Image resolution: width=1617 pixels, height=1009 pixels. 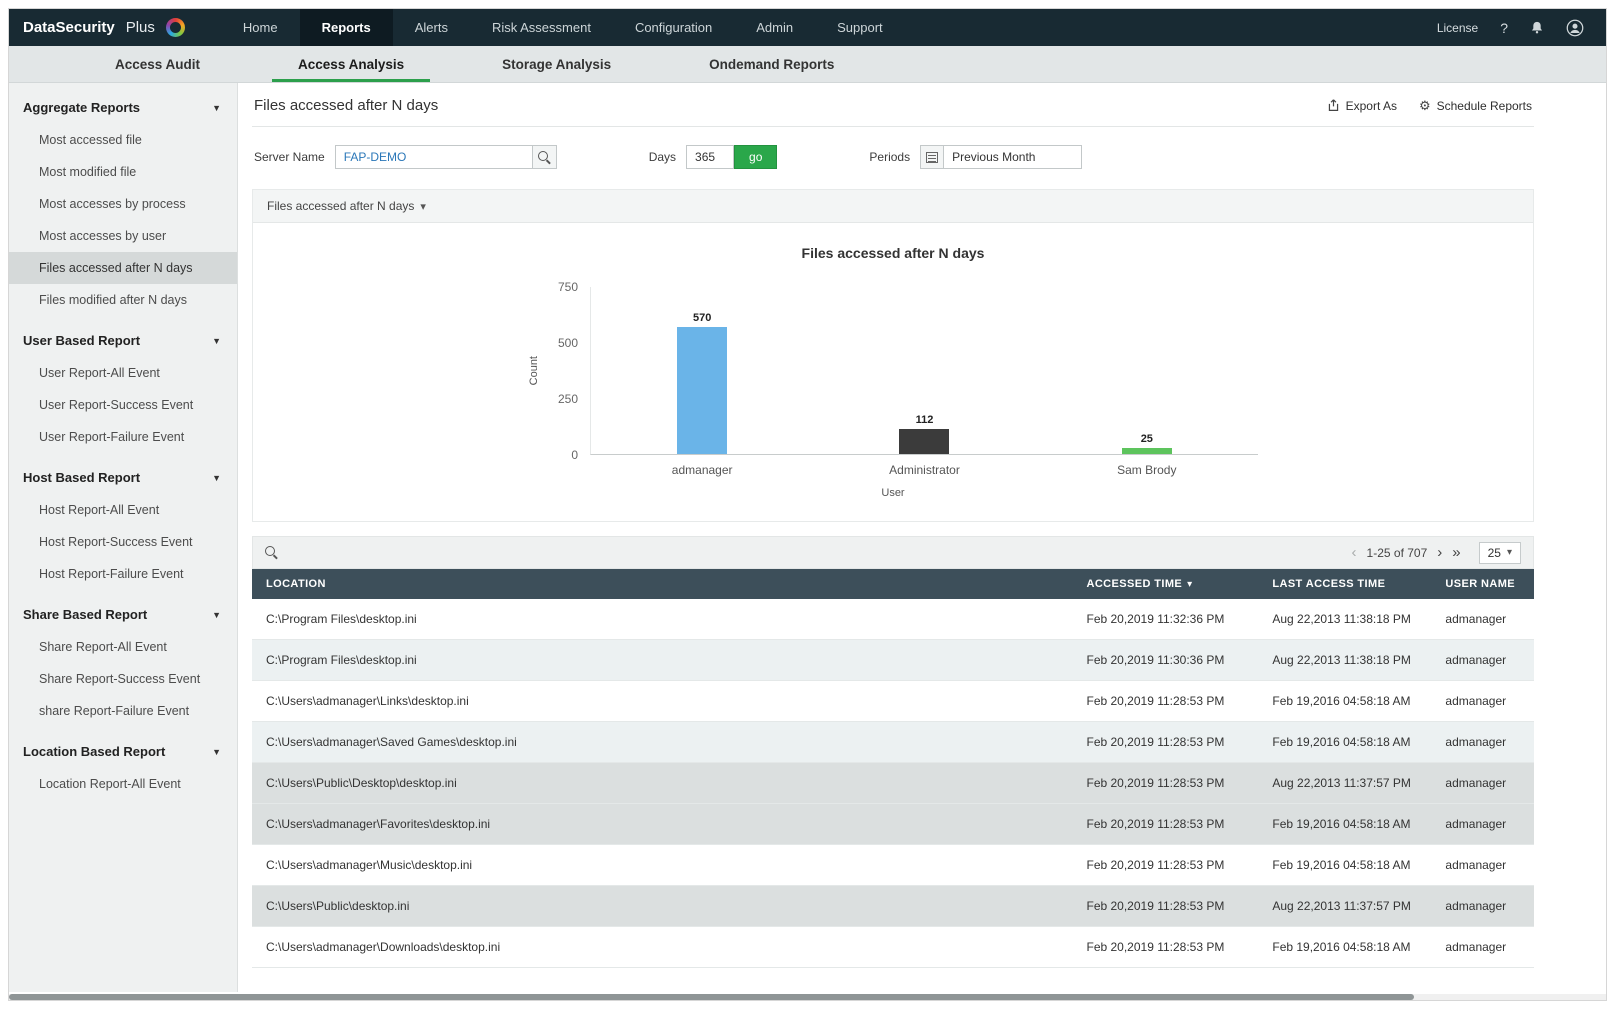 I want to click on nav-item: Alerts, so click(x=431, y=27).